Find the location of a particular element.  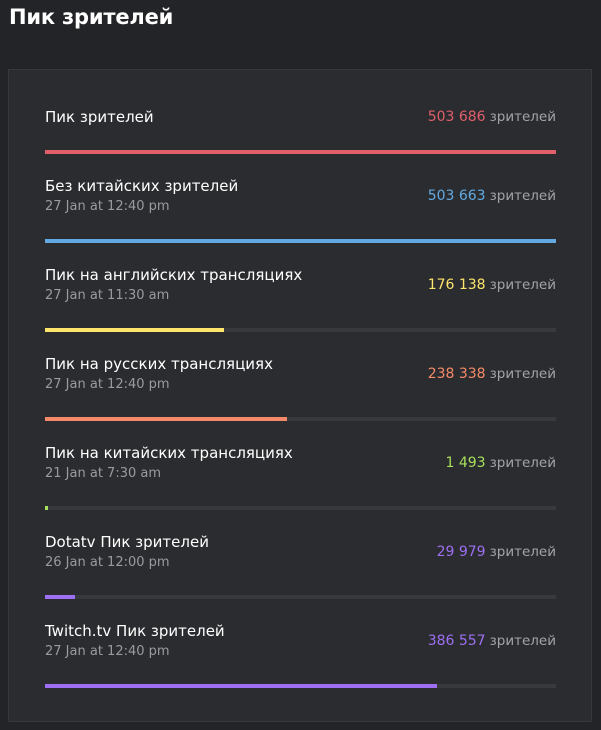

stat-date: 21 Jan at 7:30 am is located at coordinates (103, 473).